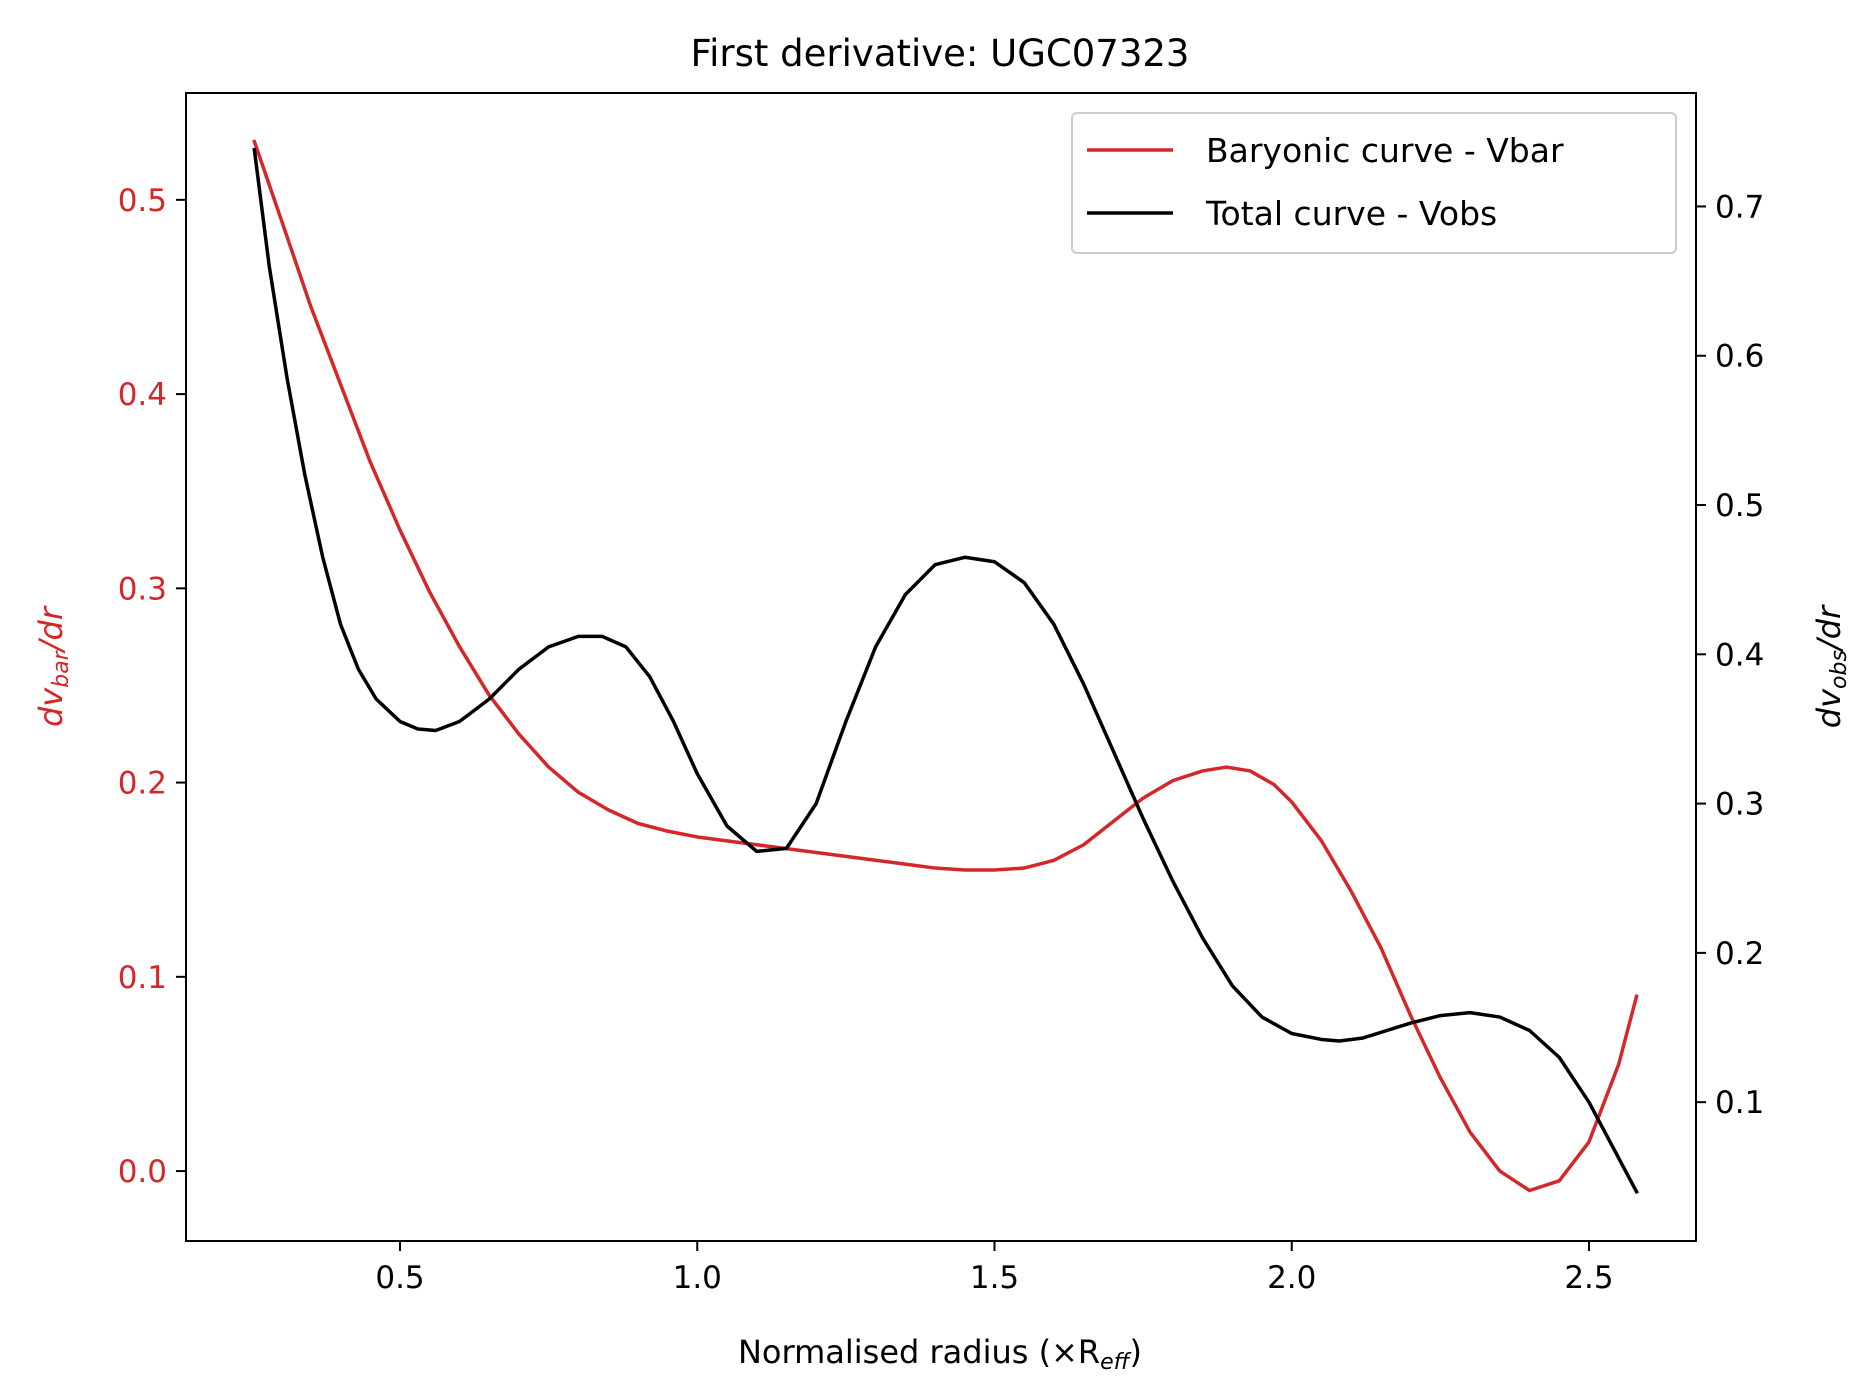 The width and height of the screenshot is (1872, 1397). I want to click on y-right-axis-label: dvobs/dr, so click(1831, 666).